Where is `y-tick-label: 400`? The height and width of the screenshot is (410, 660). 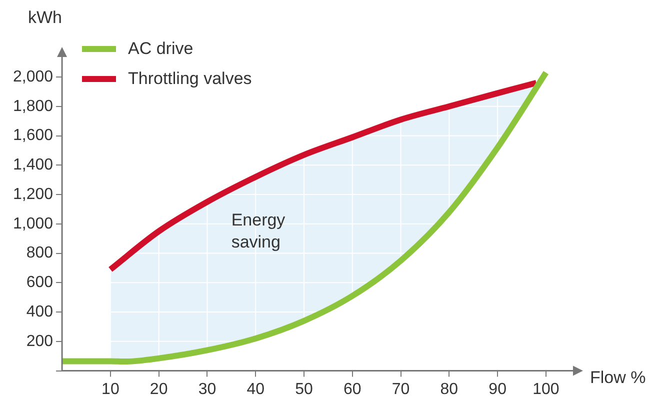
y-tick-label: 400 is located at coordinates (40, 311).